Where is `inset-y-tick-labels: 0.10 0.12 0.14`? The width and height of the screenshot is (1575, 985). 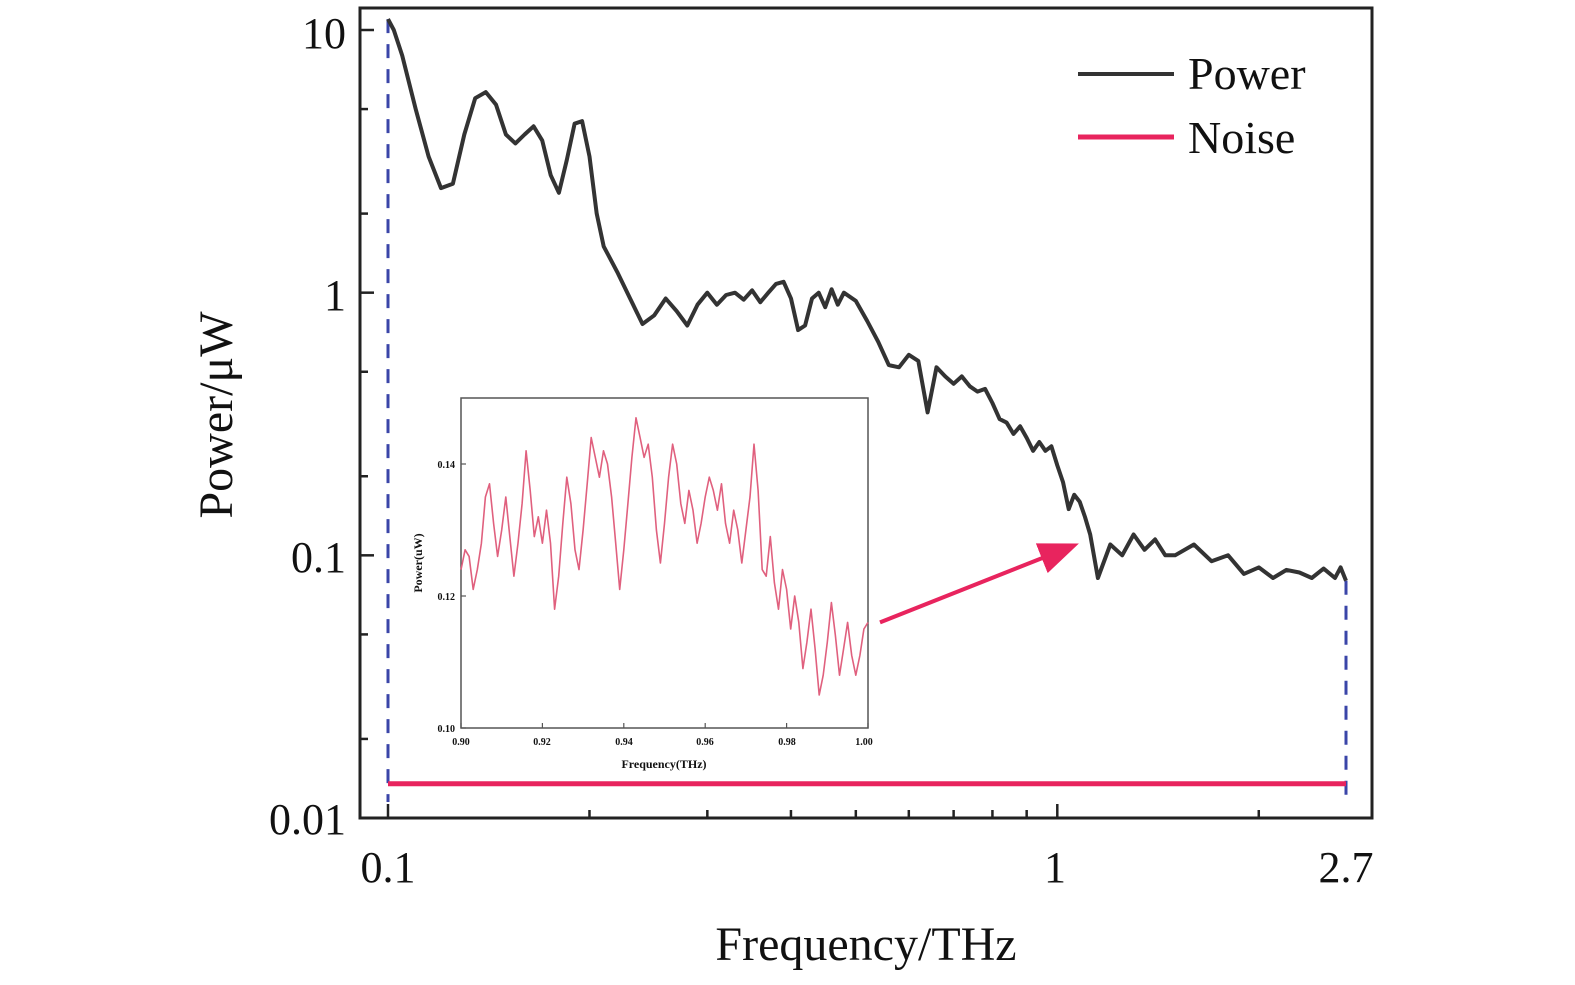 inset-y-tick-labels: 0.10 0.12 0.14 is located at coordinates (447, 597).